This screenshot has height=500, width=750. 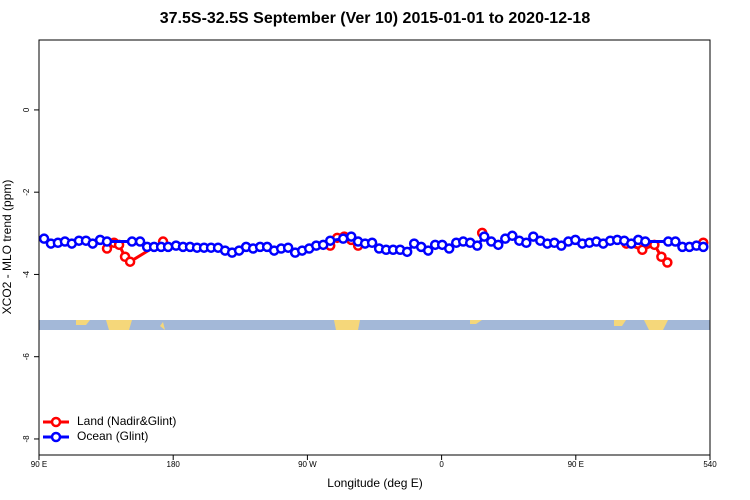 What do you see at coordinates (374, 325) in the screenshot?
I see `map-strip` at bounding box center [374, 325].